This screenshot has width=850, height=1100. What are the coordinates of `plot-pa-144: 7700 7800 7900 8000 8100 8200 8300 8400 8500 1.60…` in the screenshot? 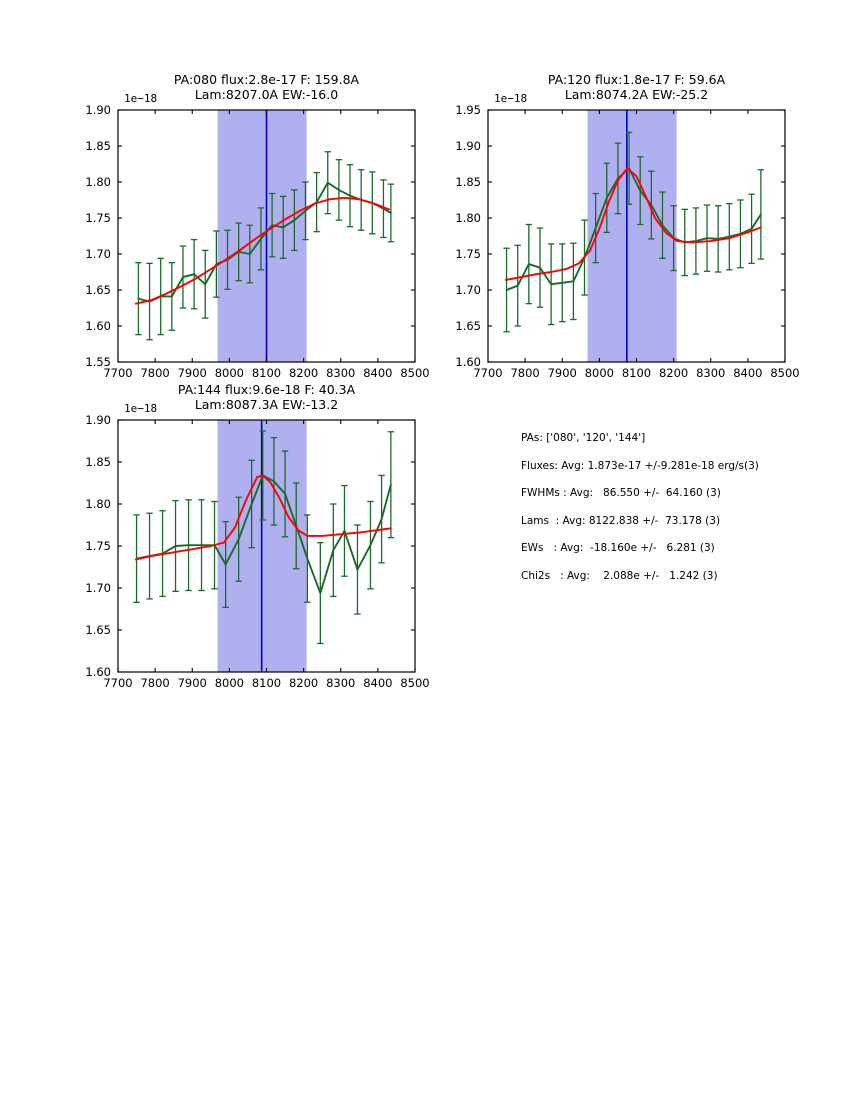 It's located at (257, 551).